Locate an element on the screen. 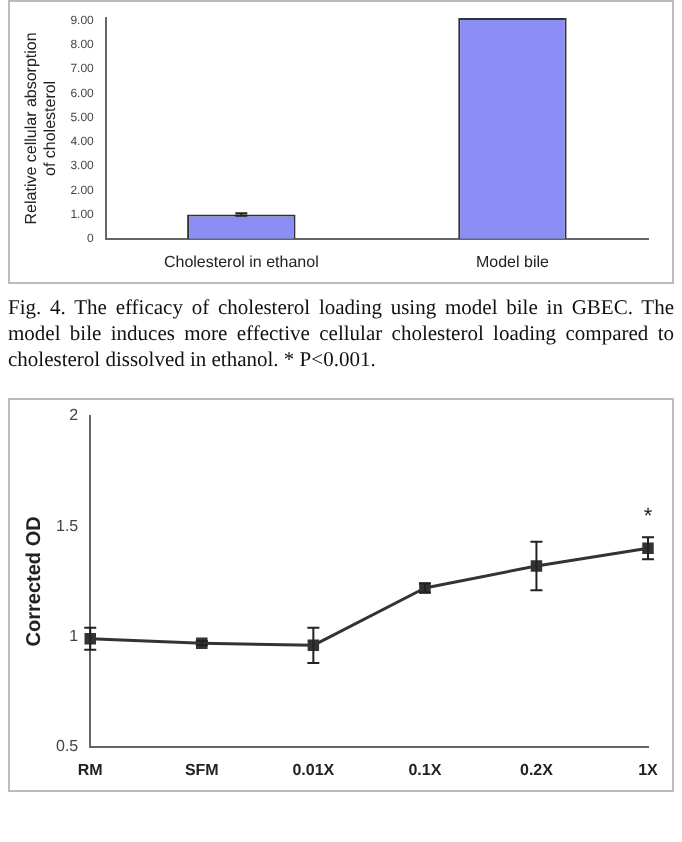 This screenshot has height=842, width=682. x-tick-label: 0.1X is located at coordinates (425, 769).